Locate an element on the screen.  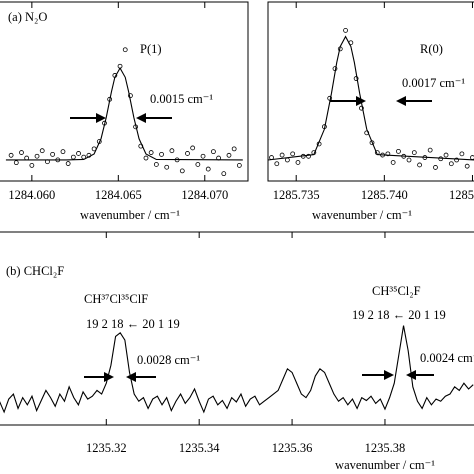
x-tick-label: 1235.34 is located at coordinates (199, 448).